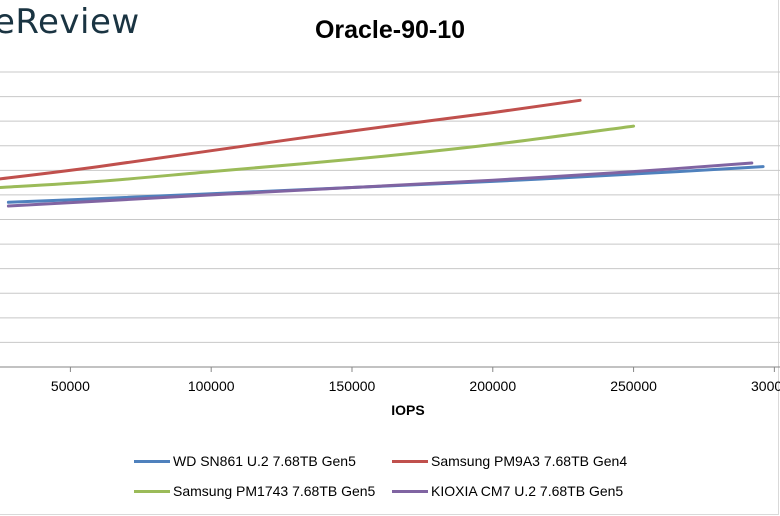 The height and width of the screenshot is (516, 780). Describe the element at coordinates (390, 30) in the screenshot. I see `chart-title: Oracle-90-10` at that location.